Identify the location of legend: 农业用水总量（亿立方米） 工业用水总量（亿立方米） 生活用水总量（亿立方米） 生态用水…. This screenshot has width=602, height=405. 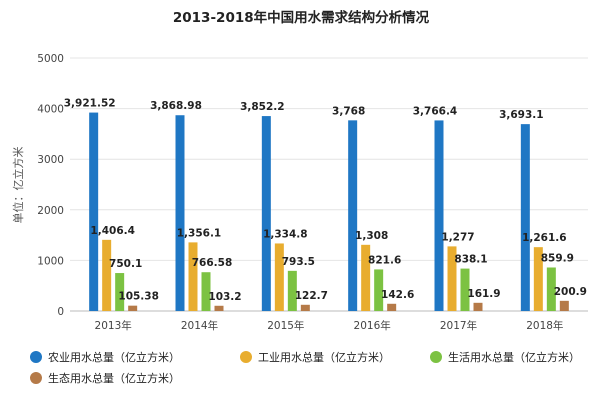
(305, 367).